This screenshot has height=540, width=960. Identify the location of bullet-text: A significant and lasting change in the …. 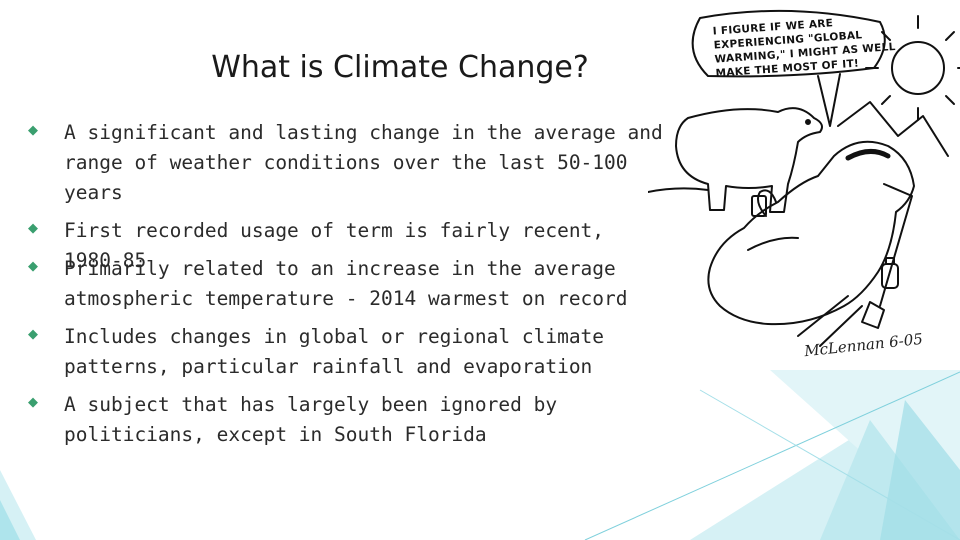
(363, 162).